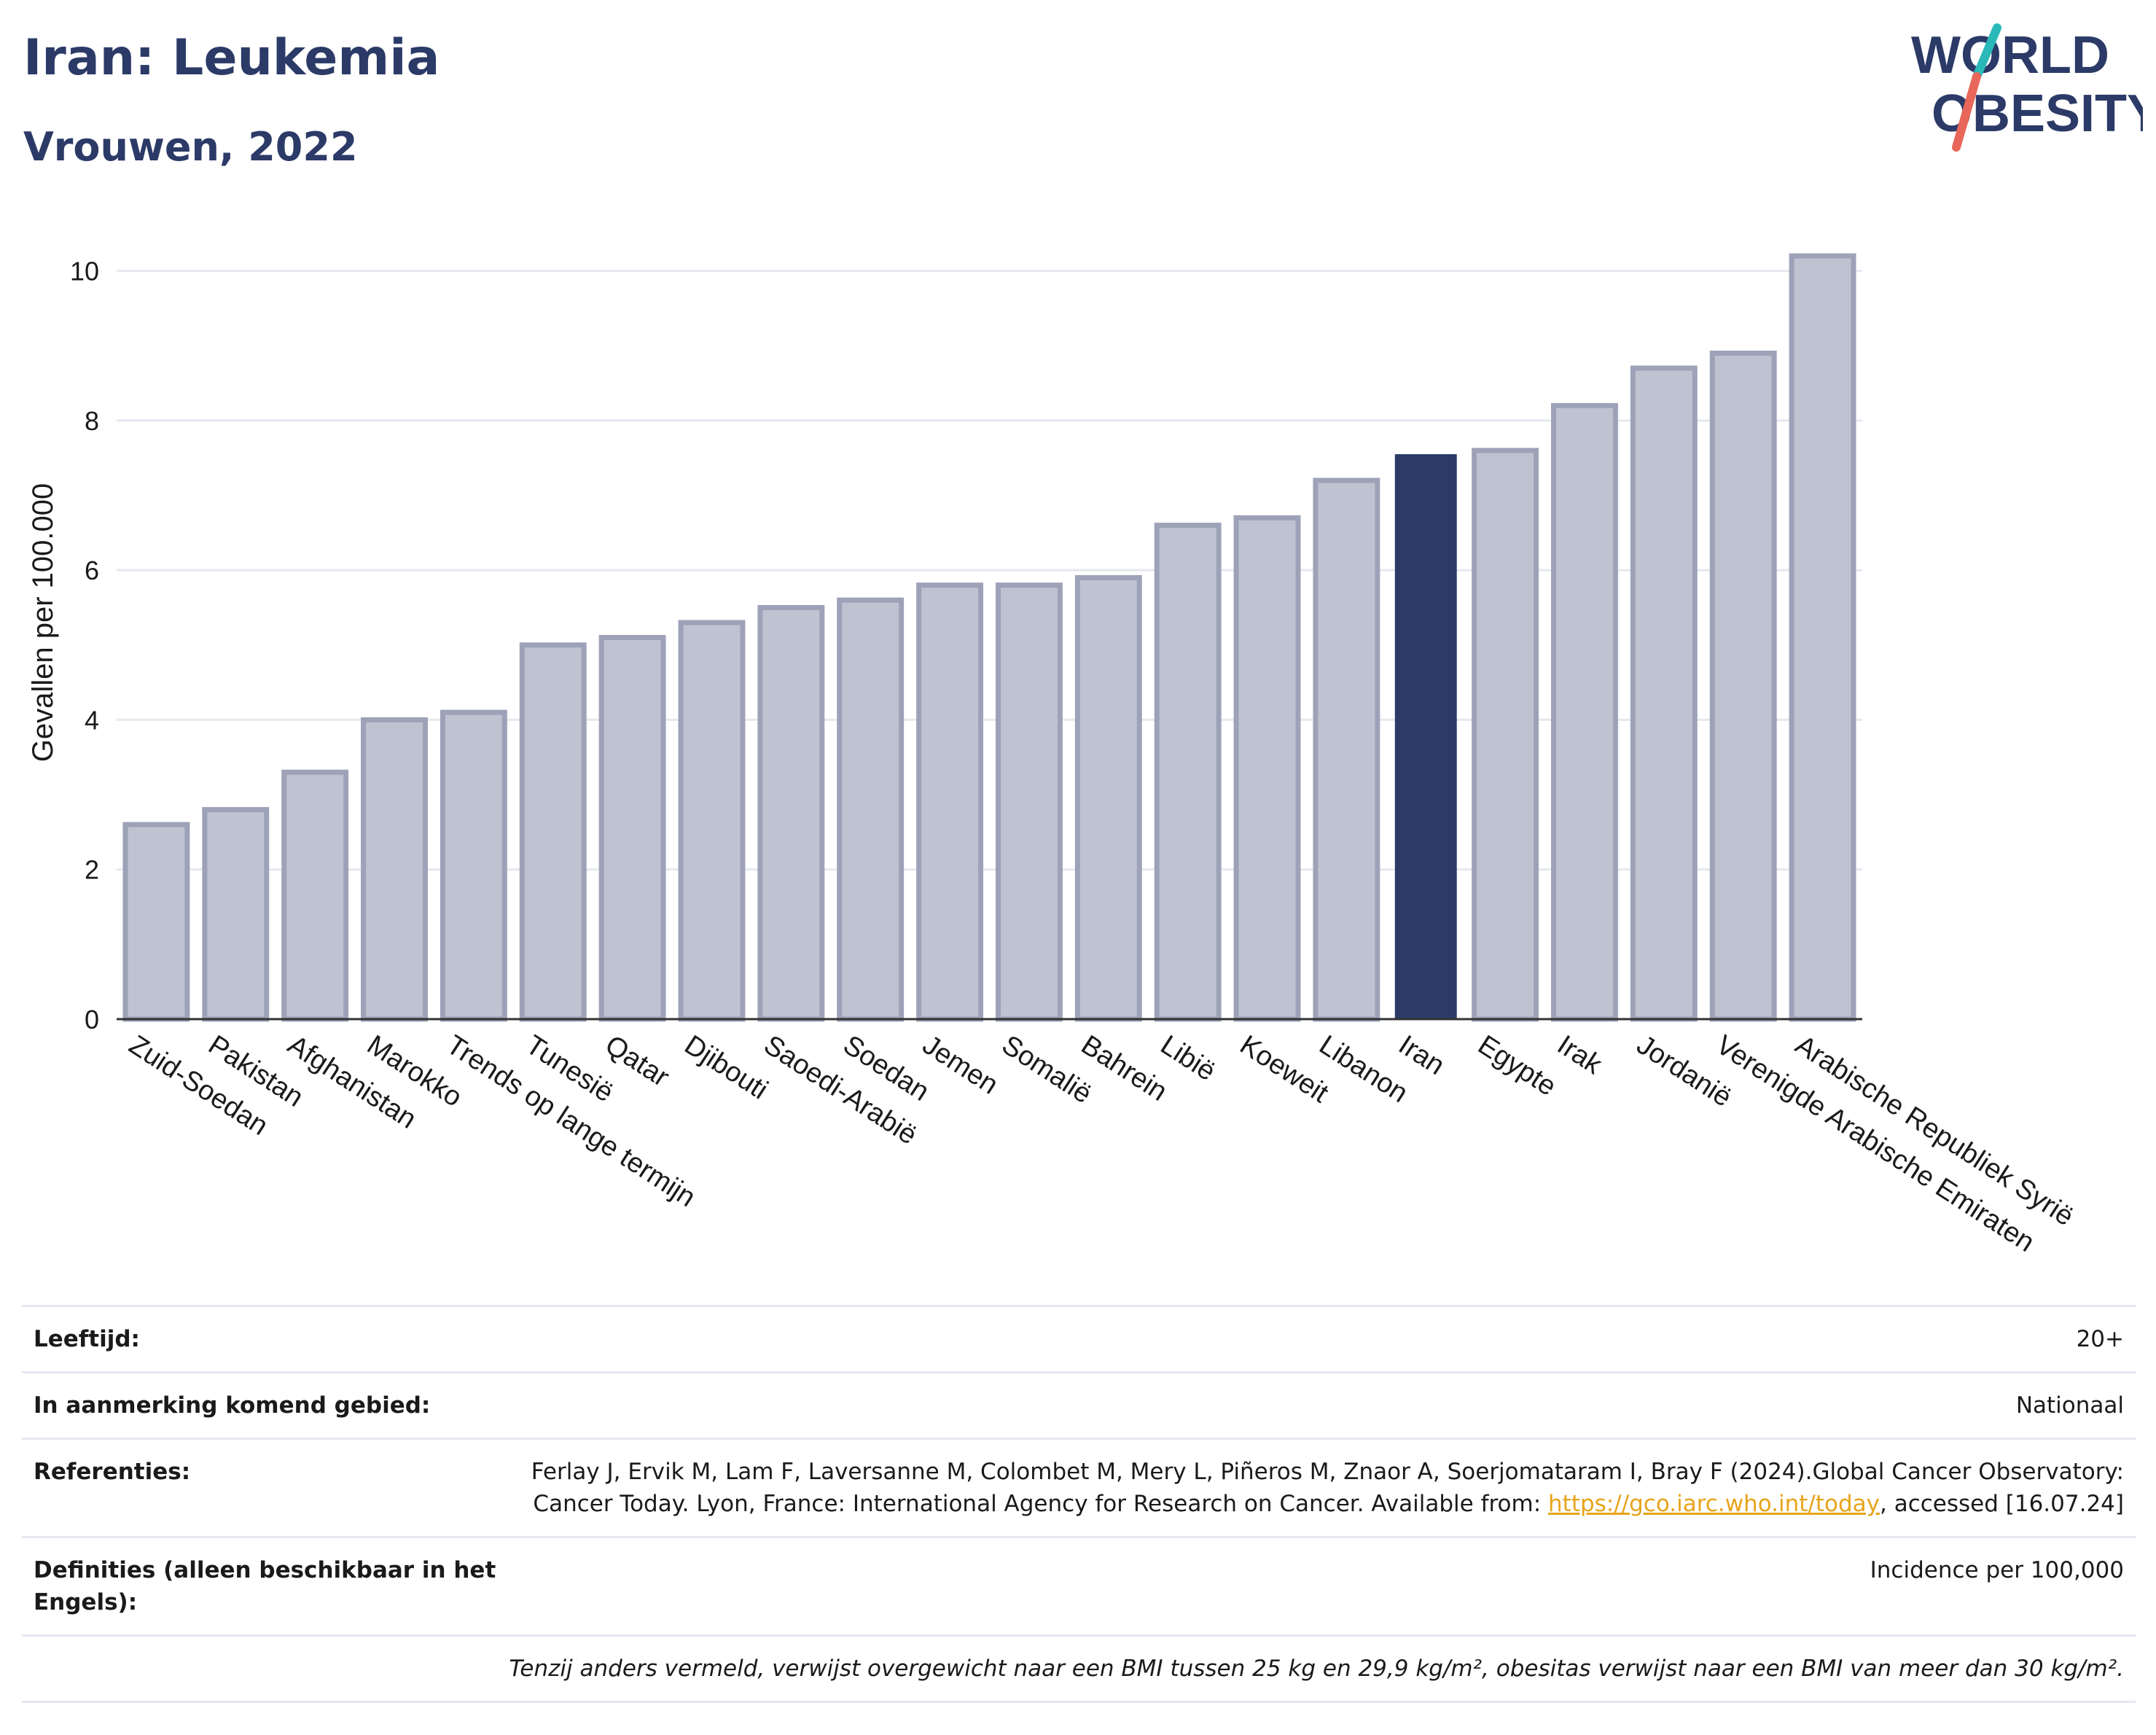  I want to click on logo-slash-red, so click(1967, 112).